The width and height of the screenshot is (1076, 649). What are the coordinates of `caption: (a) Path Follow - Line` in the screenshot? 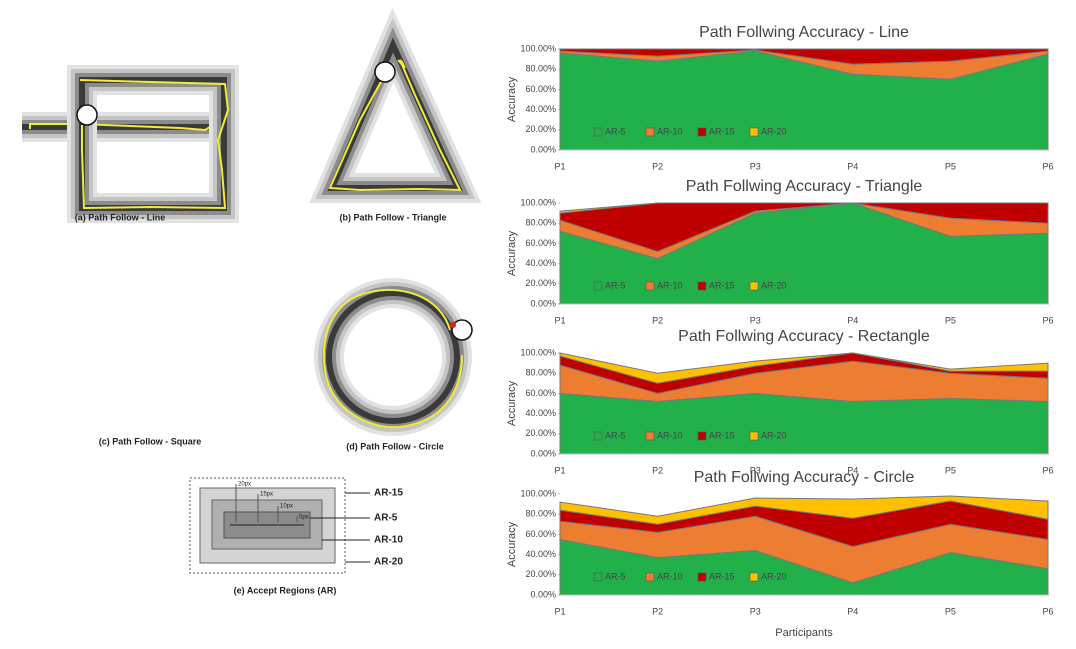 It's located at (120, 217).